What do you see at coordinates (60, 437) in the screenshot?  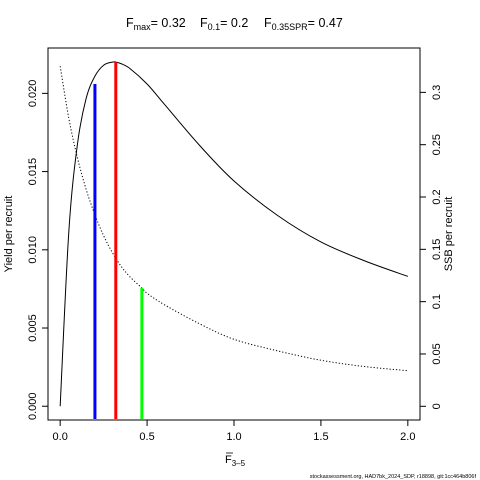 I see `x-tick-label: 0.0` at bounding box center [60, 437].